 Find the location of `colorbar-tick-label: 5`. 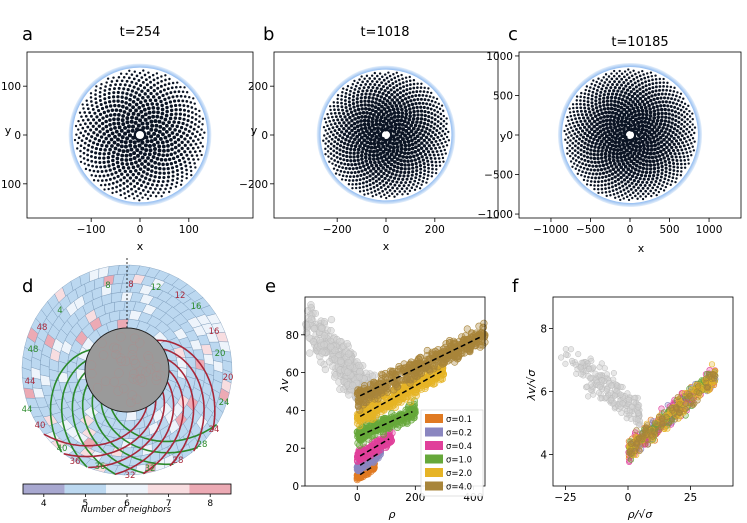

colorbar-tick-label: 5 is located at coordinates (86, 504).